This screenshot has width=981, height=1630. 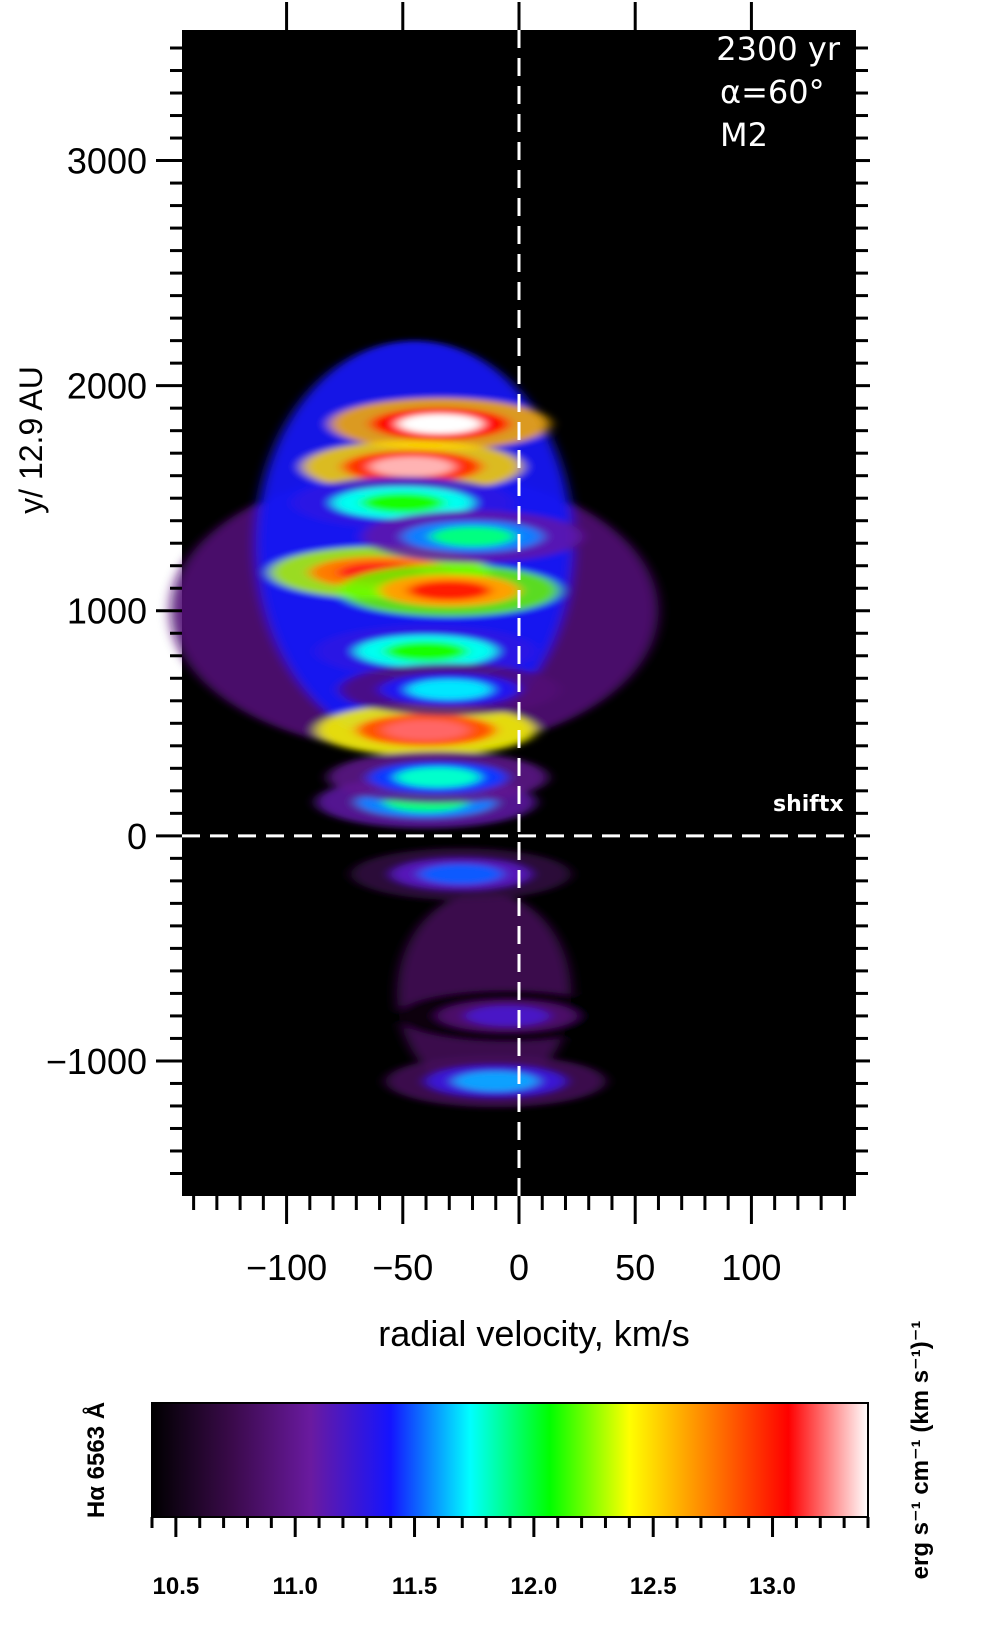 I want to click on colorbar-label: Hα 6563 Å, so click(x=96, y=1460).